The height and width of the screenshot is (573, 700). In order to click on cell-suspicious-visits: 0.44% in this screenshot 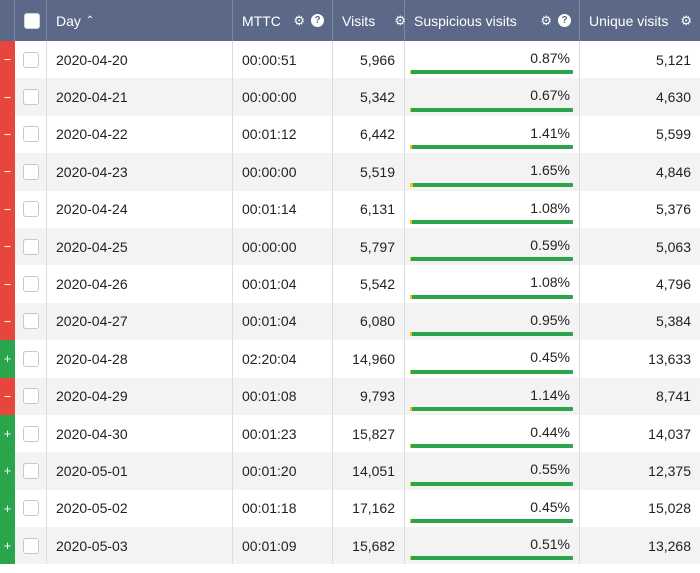, I will do `click(492, 433)`.